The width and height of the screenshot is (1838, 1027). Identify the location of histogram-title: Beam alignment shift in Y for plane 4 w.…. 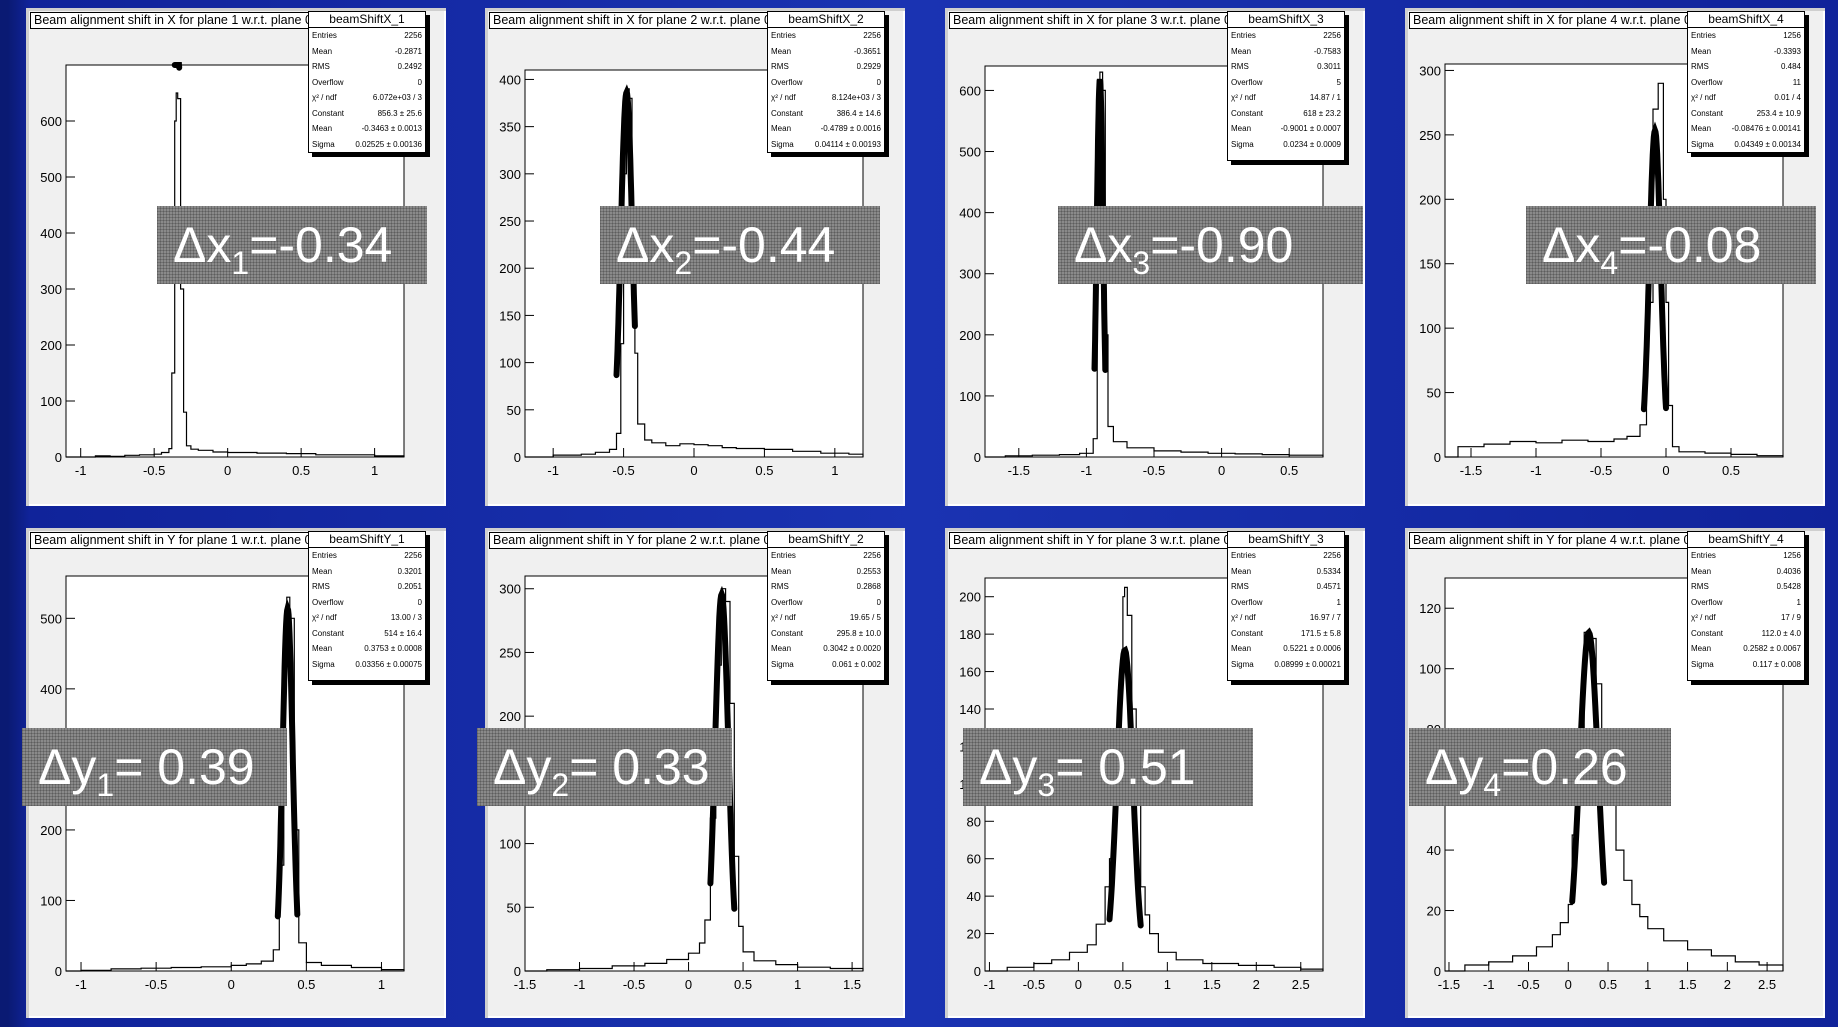
(1568, 540).